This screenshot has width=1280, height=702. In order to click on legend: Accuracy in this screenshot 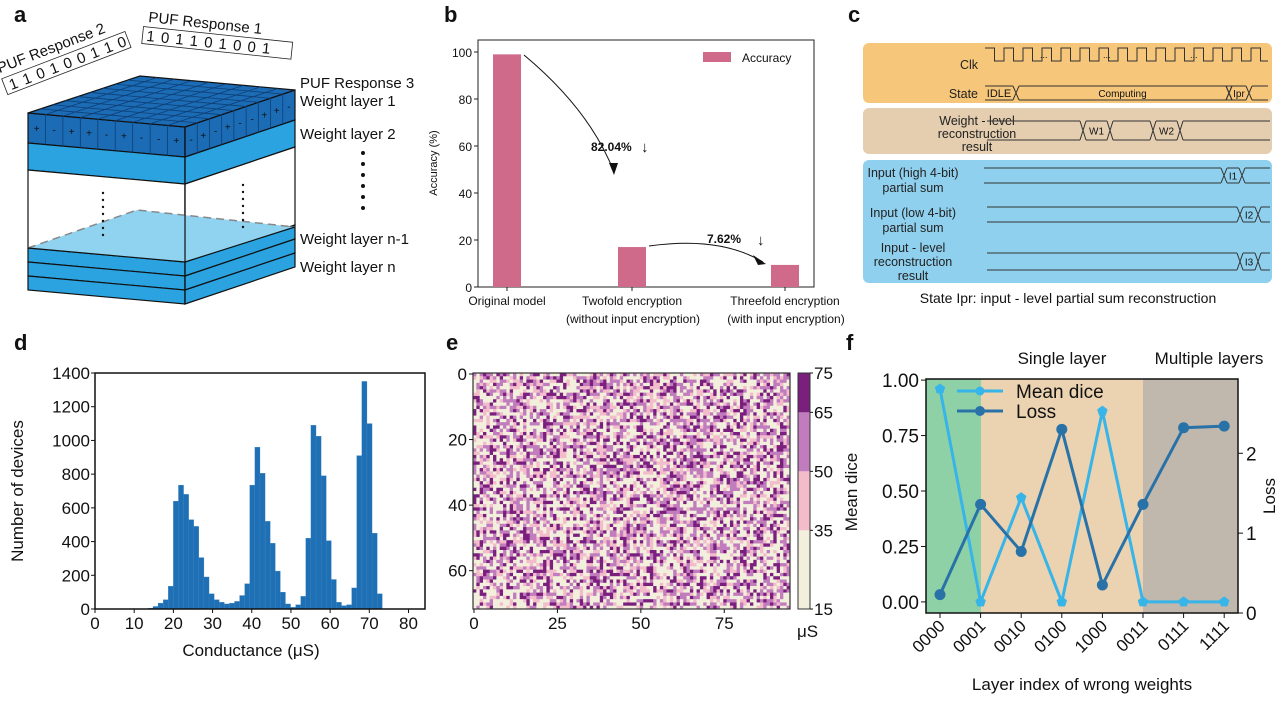, I will do `click(747, 58)`.